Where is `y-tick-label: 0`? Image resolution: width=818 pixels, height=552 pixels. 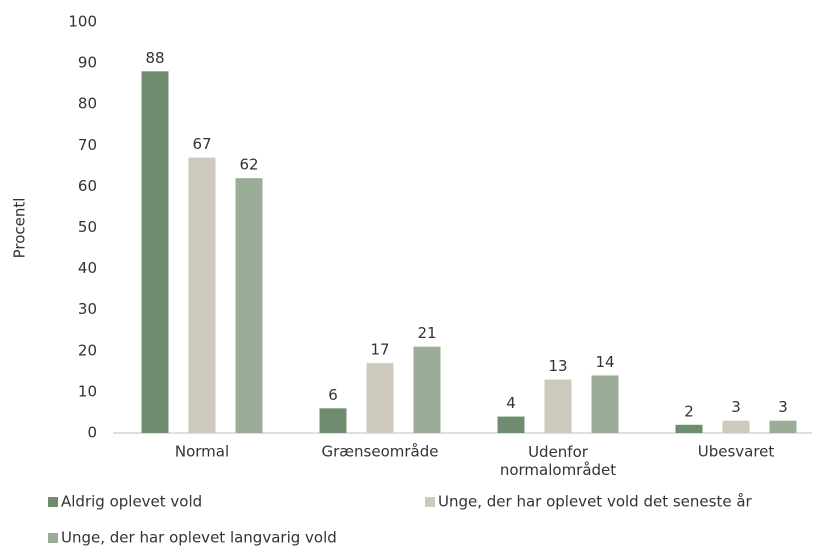 y-tick-label: 0 is located at coordinates (92, 433).